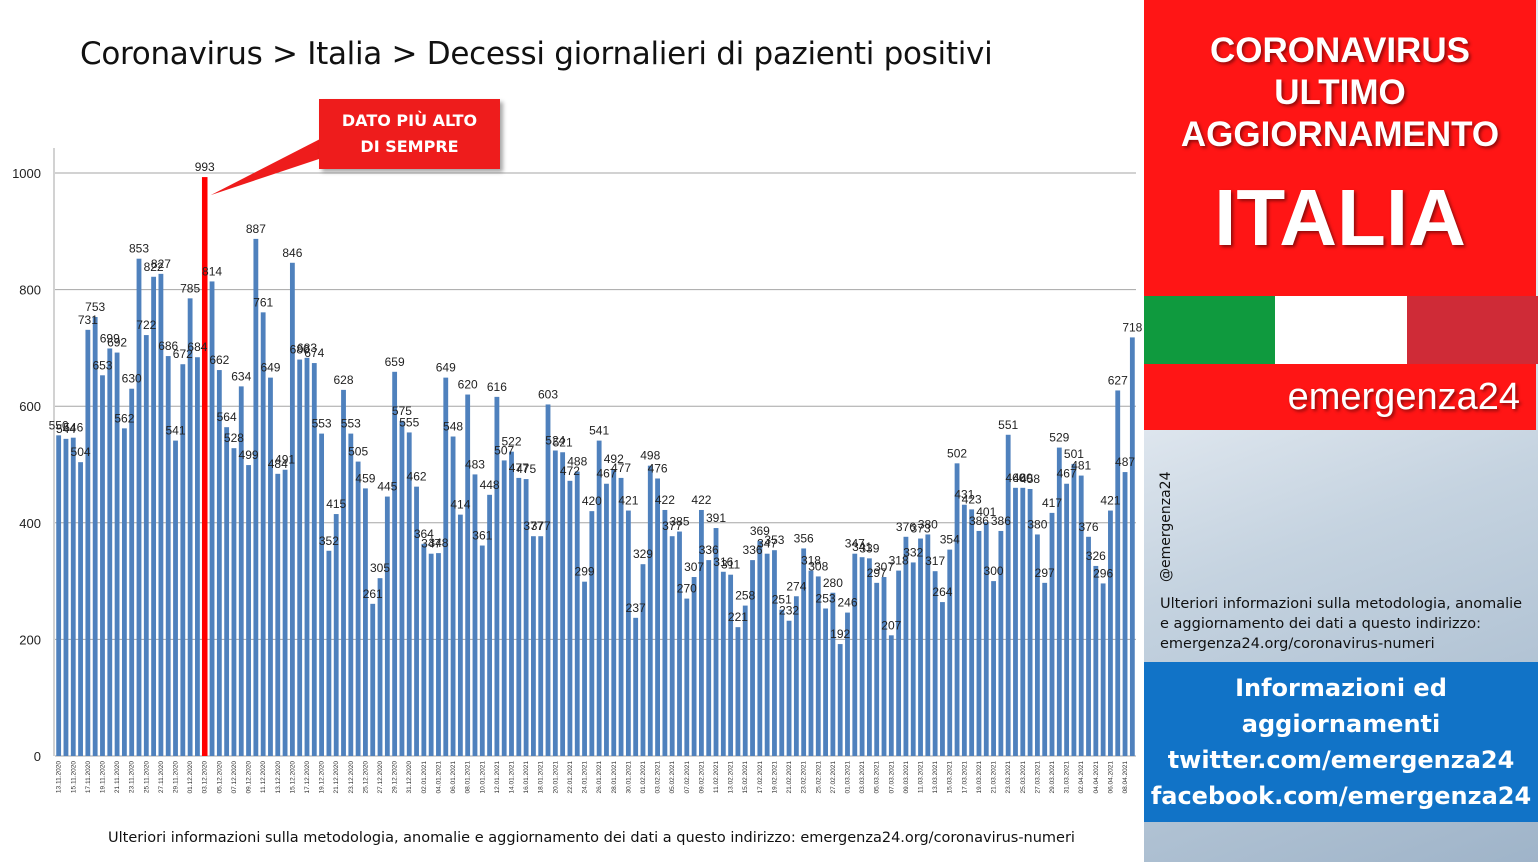  I want to click on x-tick-label: 25.03.2021, so click(1023, 777).